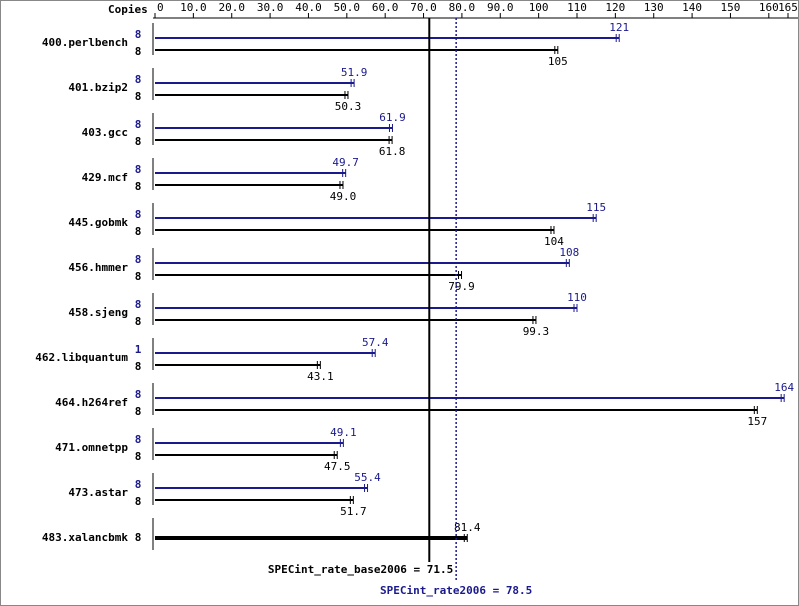 Image resolution: width=799 pixels, height=606 pixels. Describe the element at coordinates (461, 286) in the screenshot. I see `value-label: 79.9` at that location.